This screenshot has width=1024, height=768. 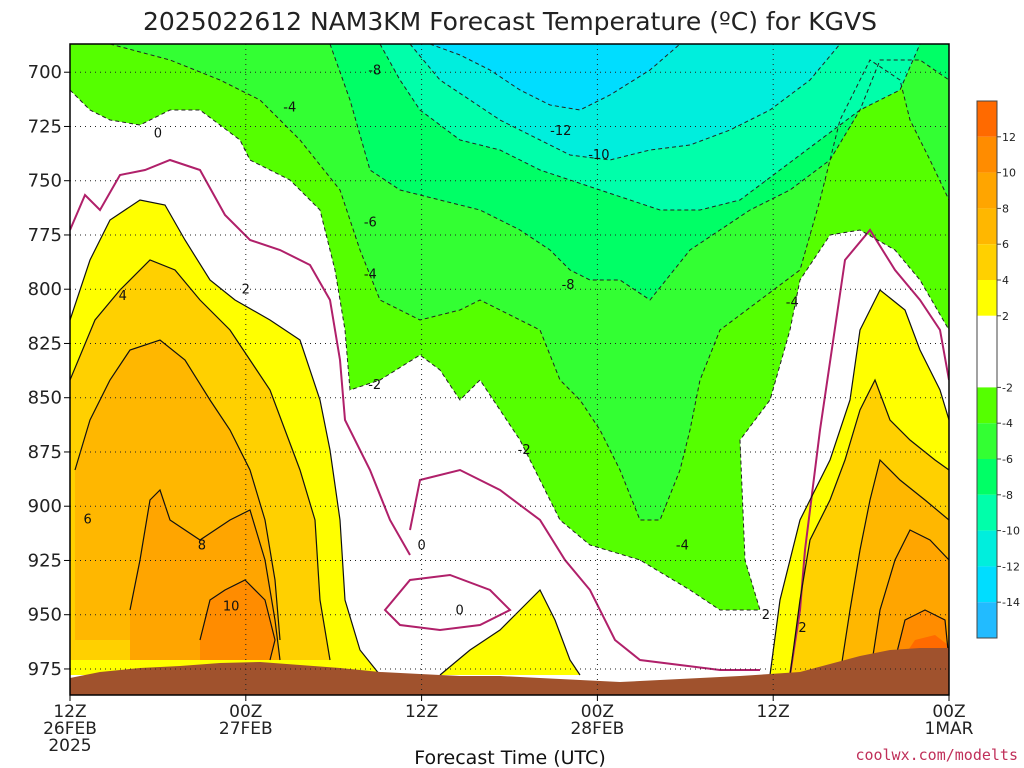 I want to click on y-axis: 700 725 750 775 800 825 850 875 900 925 950 975, so click(x=49, y=371).